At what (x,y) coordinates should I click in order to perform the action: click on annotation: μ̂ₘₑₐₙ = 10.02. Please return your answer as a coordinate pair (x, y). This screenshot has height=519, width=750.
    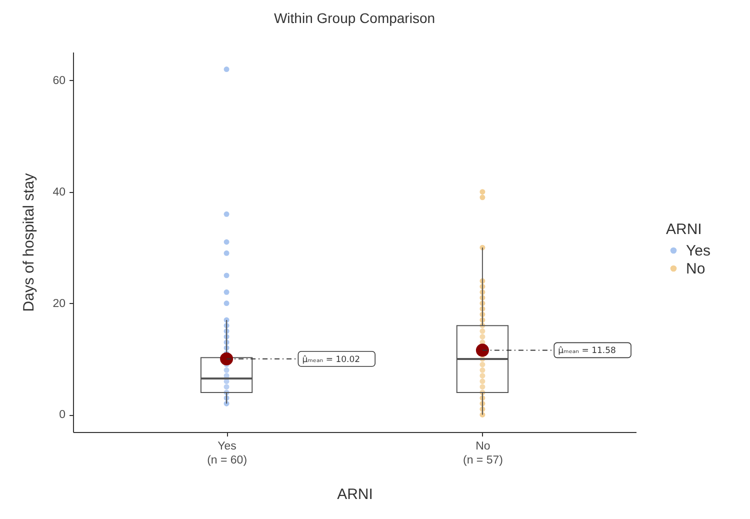
    Looking at the image, I should click on (331, 359).